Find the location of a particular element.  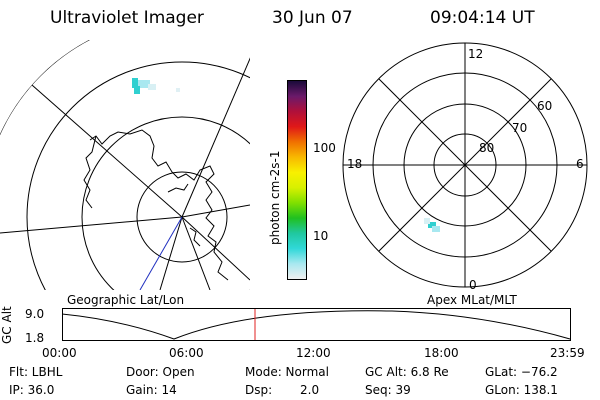

colorbar is located at coordinates (297, 180).